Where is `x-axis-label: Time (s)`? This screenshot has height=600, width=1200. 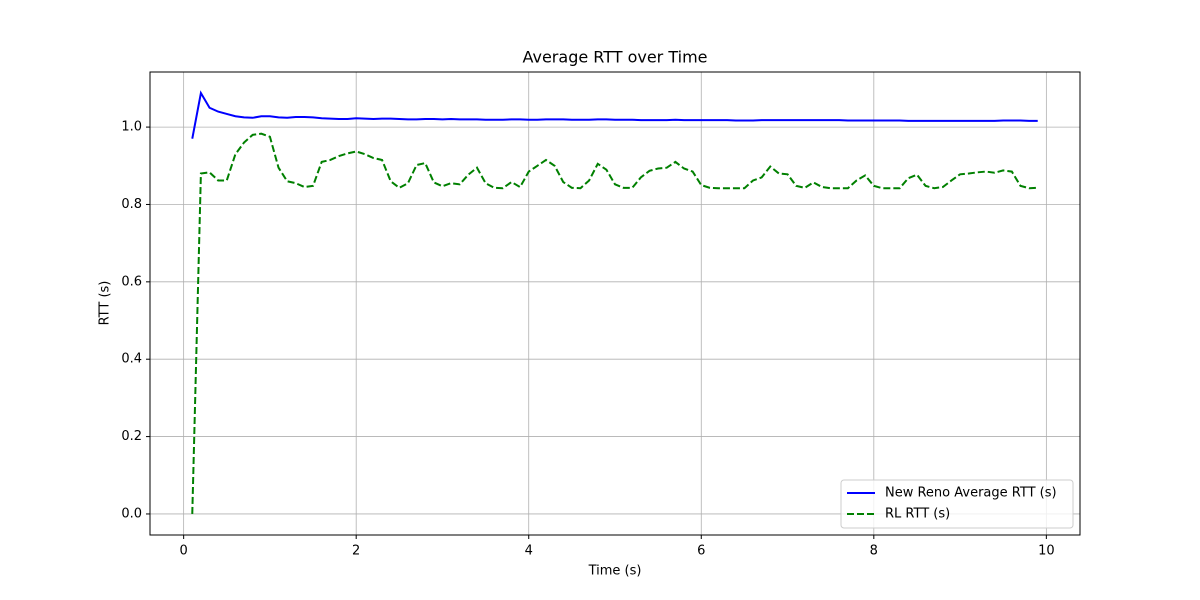
x-axis-label: Time (s) is located at coordinates (615, 571).